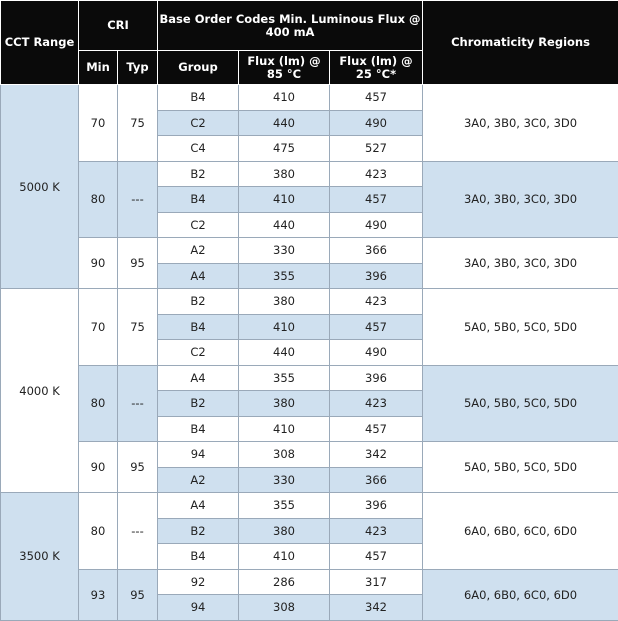  Describe the element at coordinates (520, 43) in the screenshot. I see `header-chromaticity-regions: Chromaticity Regions` at that location.